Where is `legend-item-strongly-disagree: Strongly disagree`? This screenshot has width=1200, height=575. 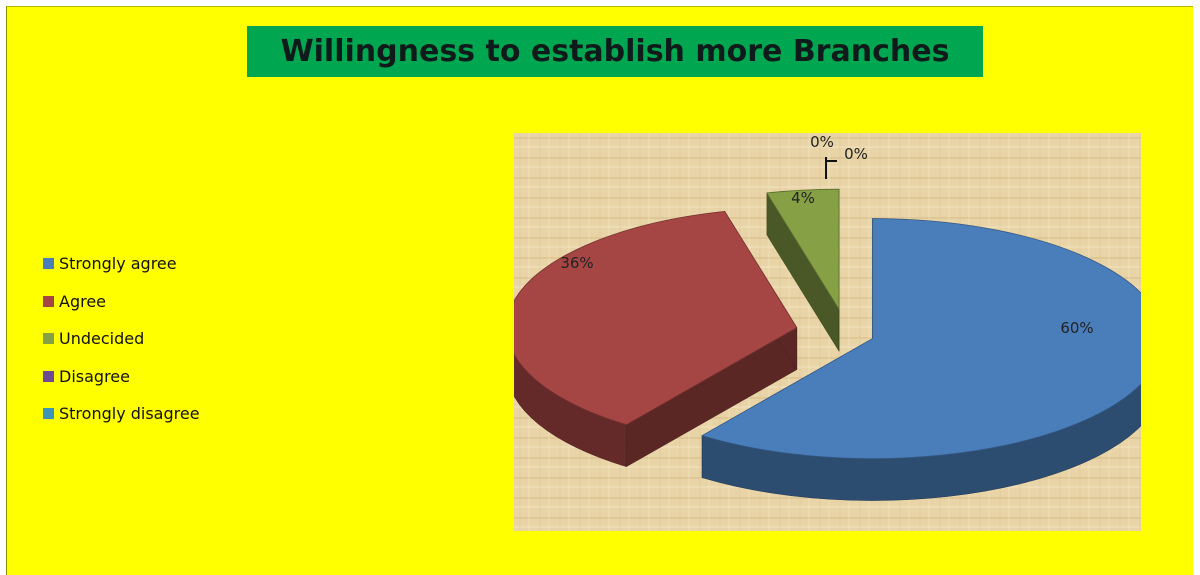
legend-item-strongly-disagree: Strongly disagree is located at coordinates (121, 414).